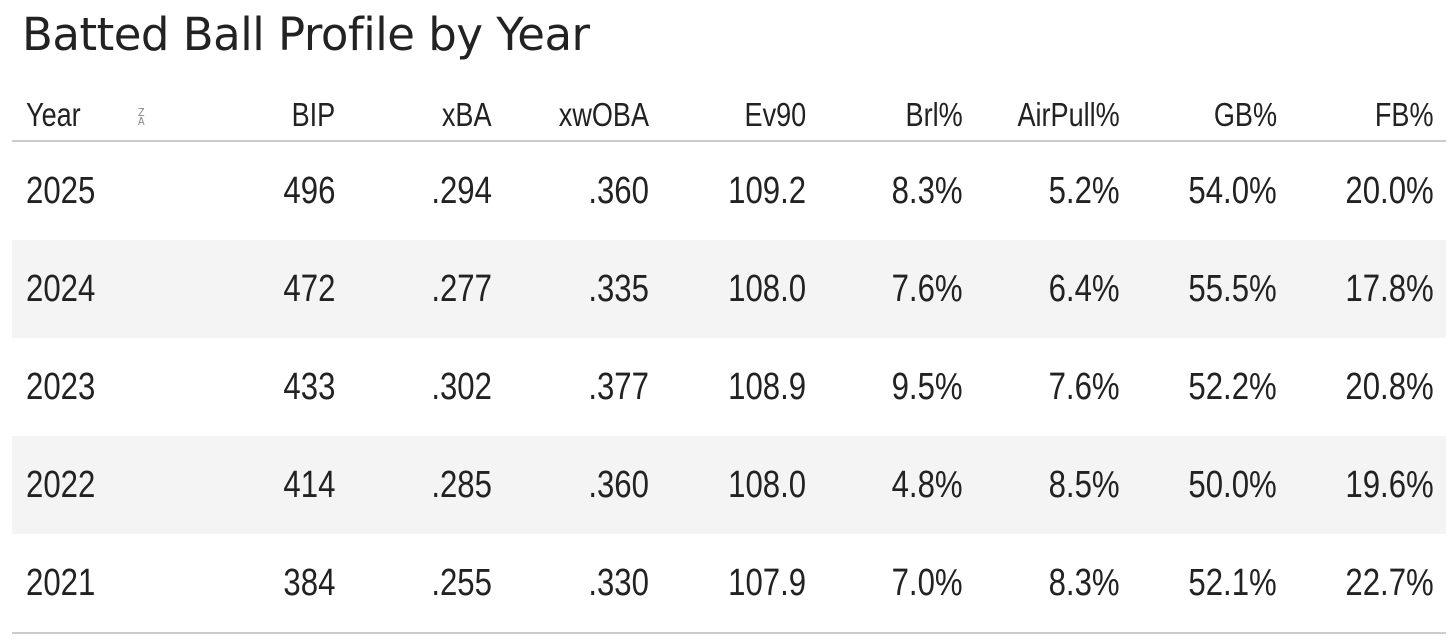  I want to click on cell-fb-pct: 17.8%, so click(1361, 289).